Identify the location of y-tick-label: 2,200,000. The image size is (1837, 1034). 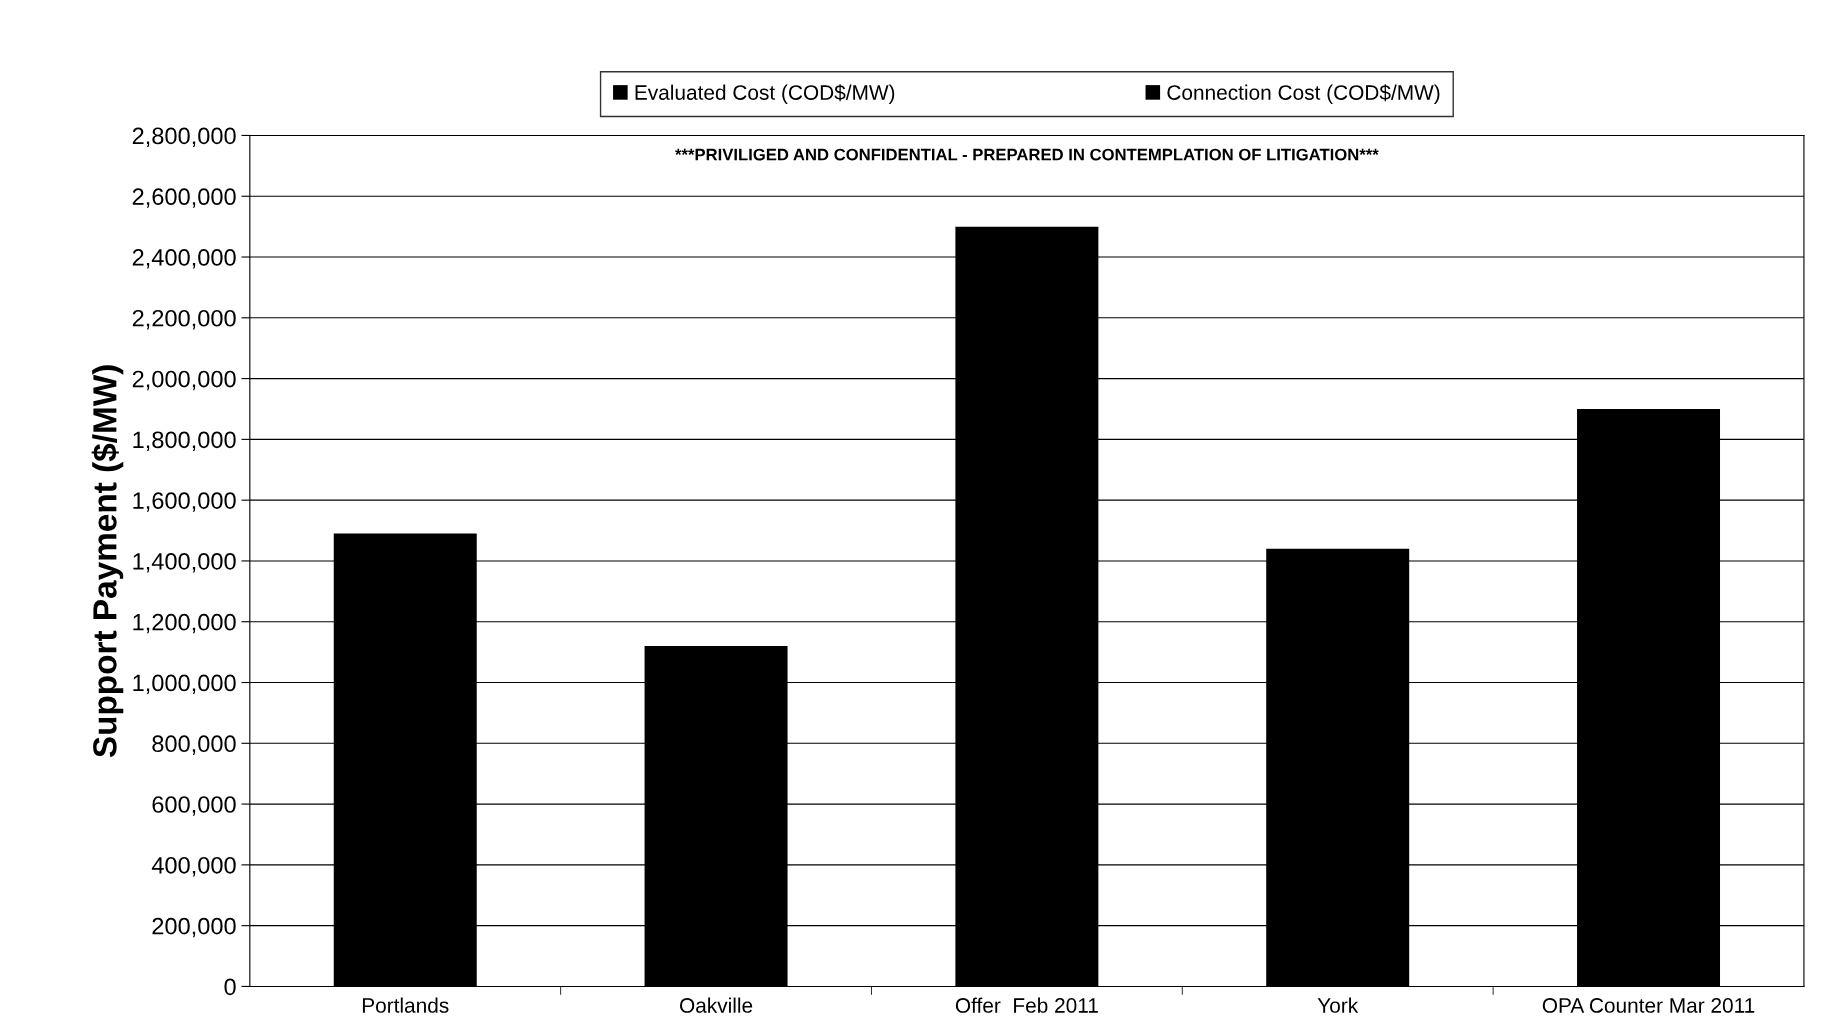
(184, 319).